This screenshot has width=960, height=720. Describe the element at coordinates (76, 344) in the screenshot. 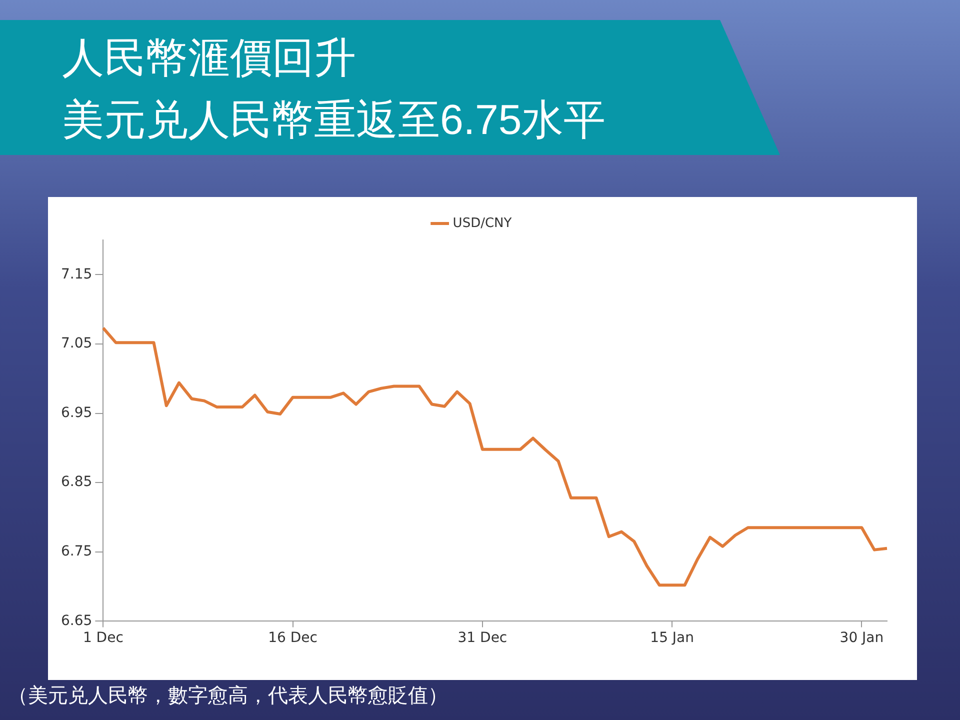

I see `y-tick-label: 7.05` at that location.